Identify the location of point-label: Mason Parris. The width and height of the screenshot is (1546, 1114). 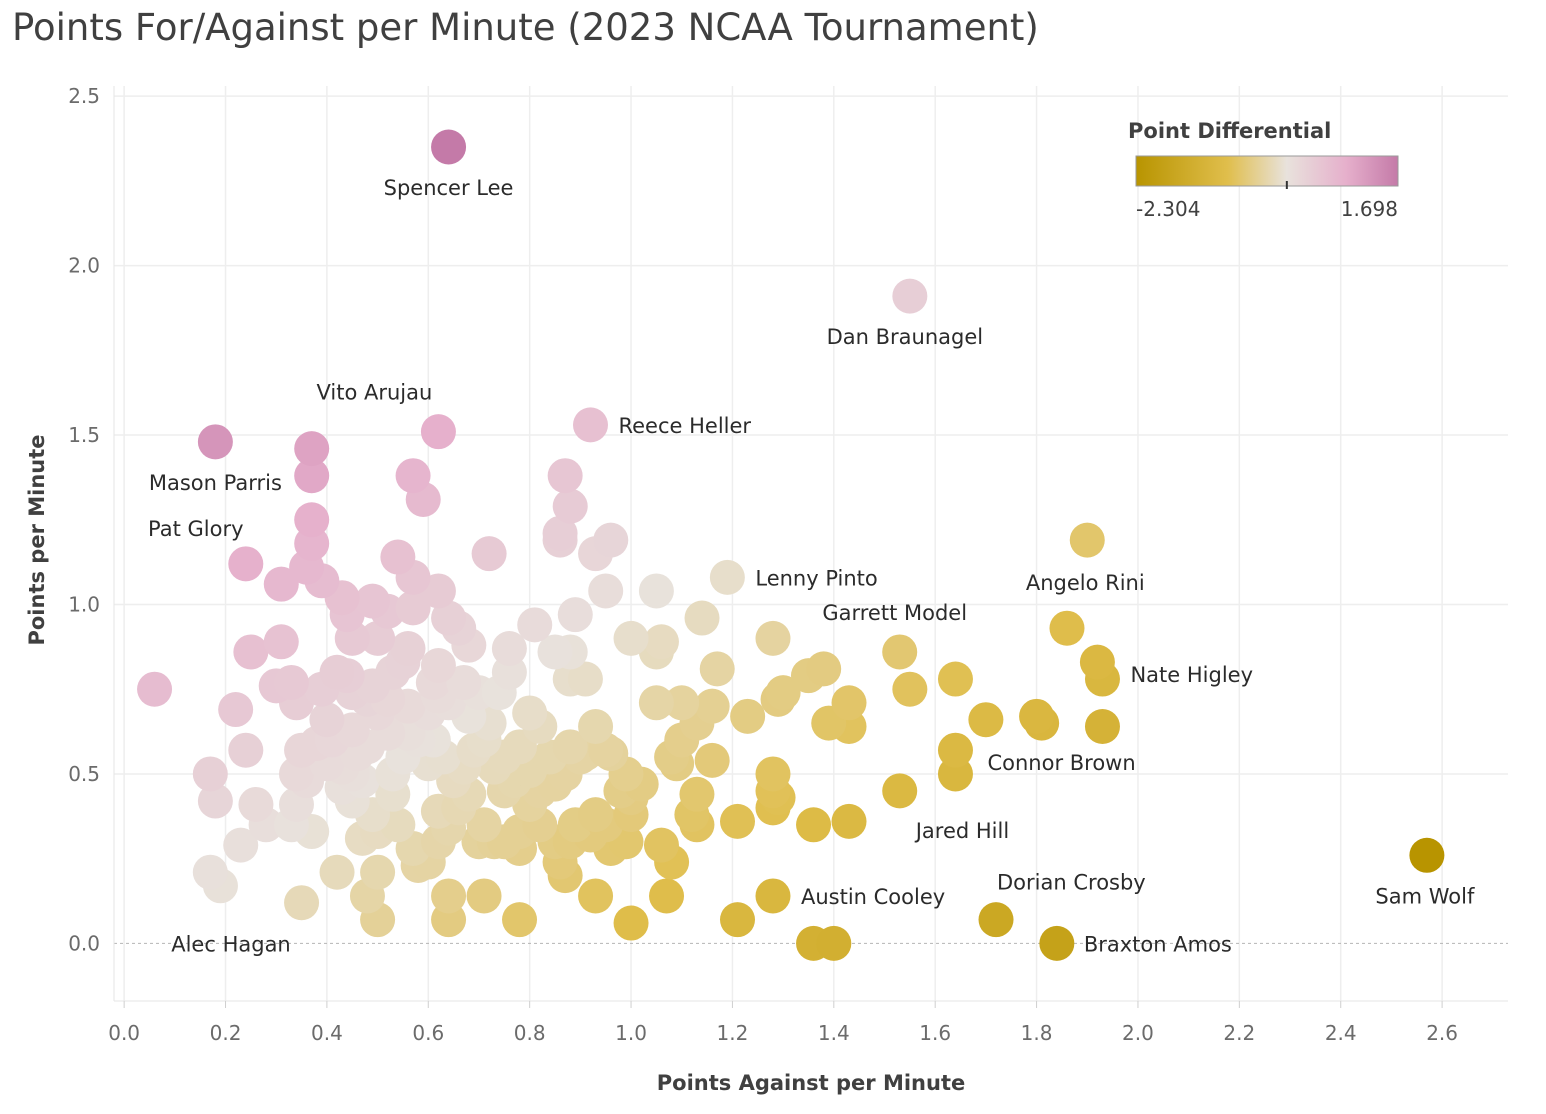
(215, 483).